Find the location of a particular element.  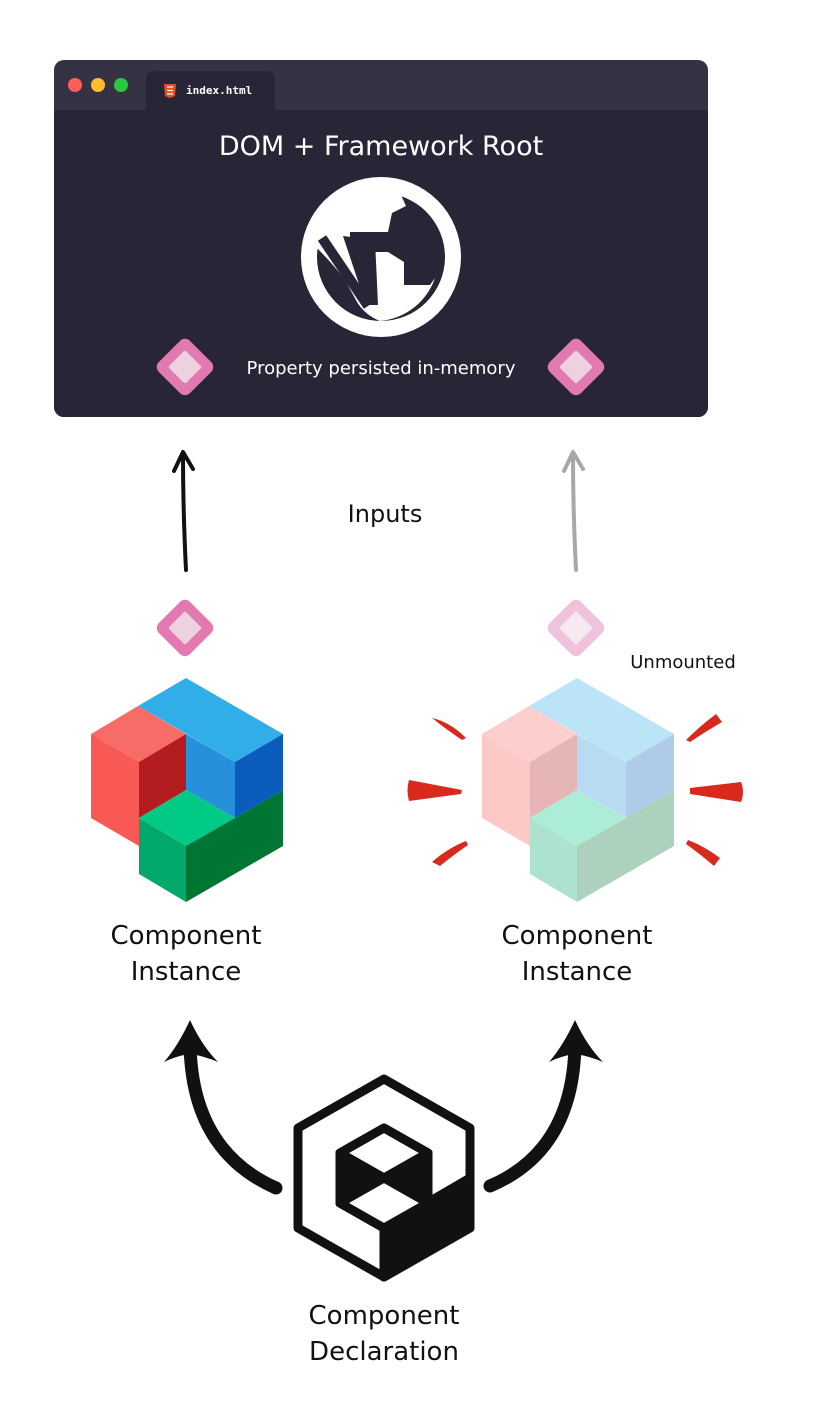

unmounted-label: Unmounted is located at coordinates (683, 662).